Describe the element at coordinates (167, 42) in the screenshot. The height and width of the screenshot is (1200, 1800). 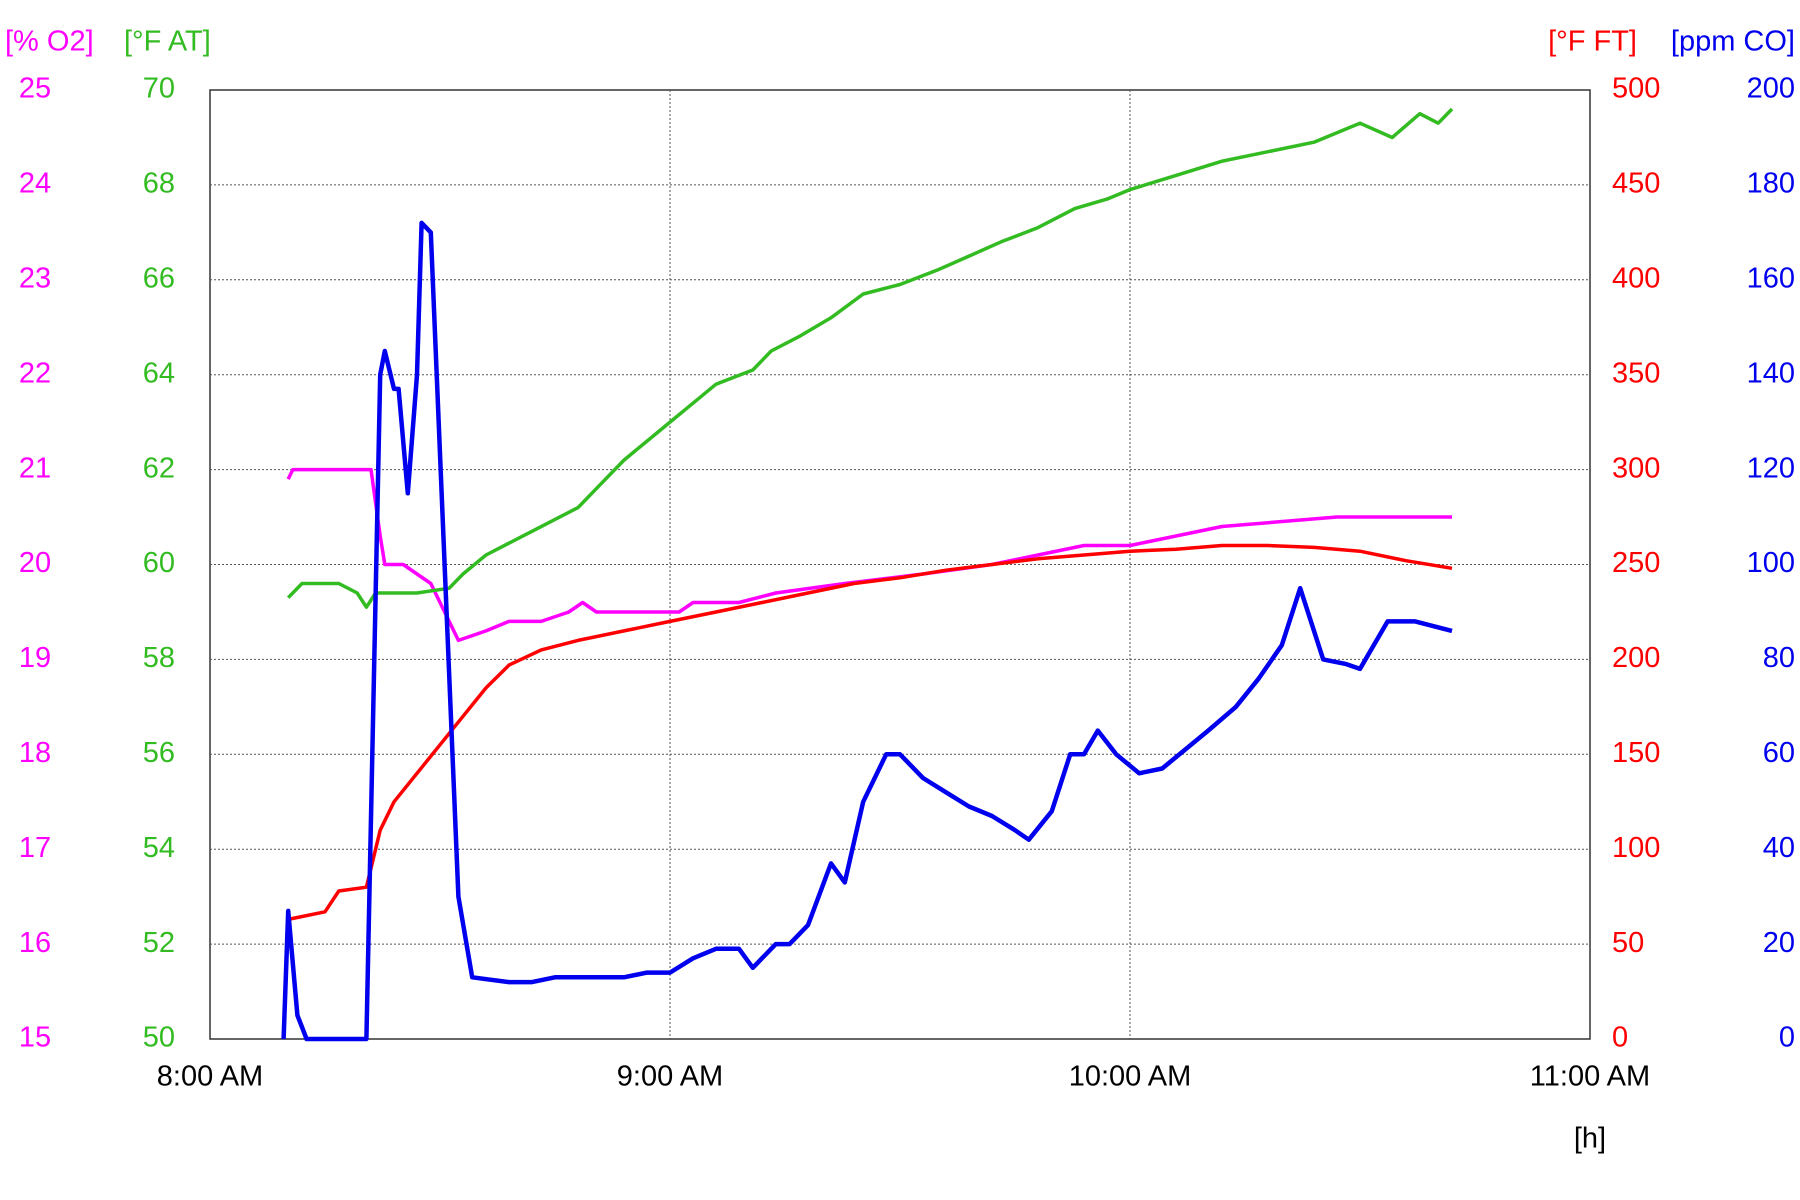
I see `y-axis-label: [°F AT]` at that location.